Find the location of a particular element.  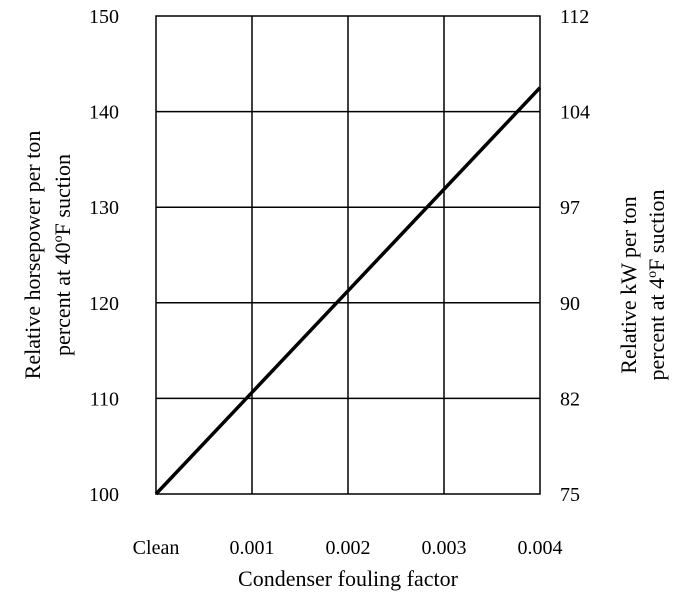

y-right-tick-label: 90 is located at coordinates (570, 304).